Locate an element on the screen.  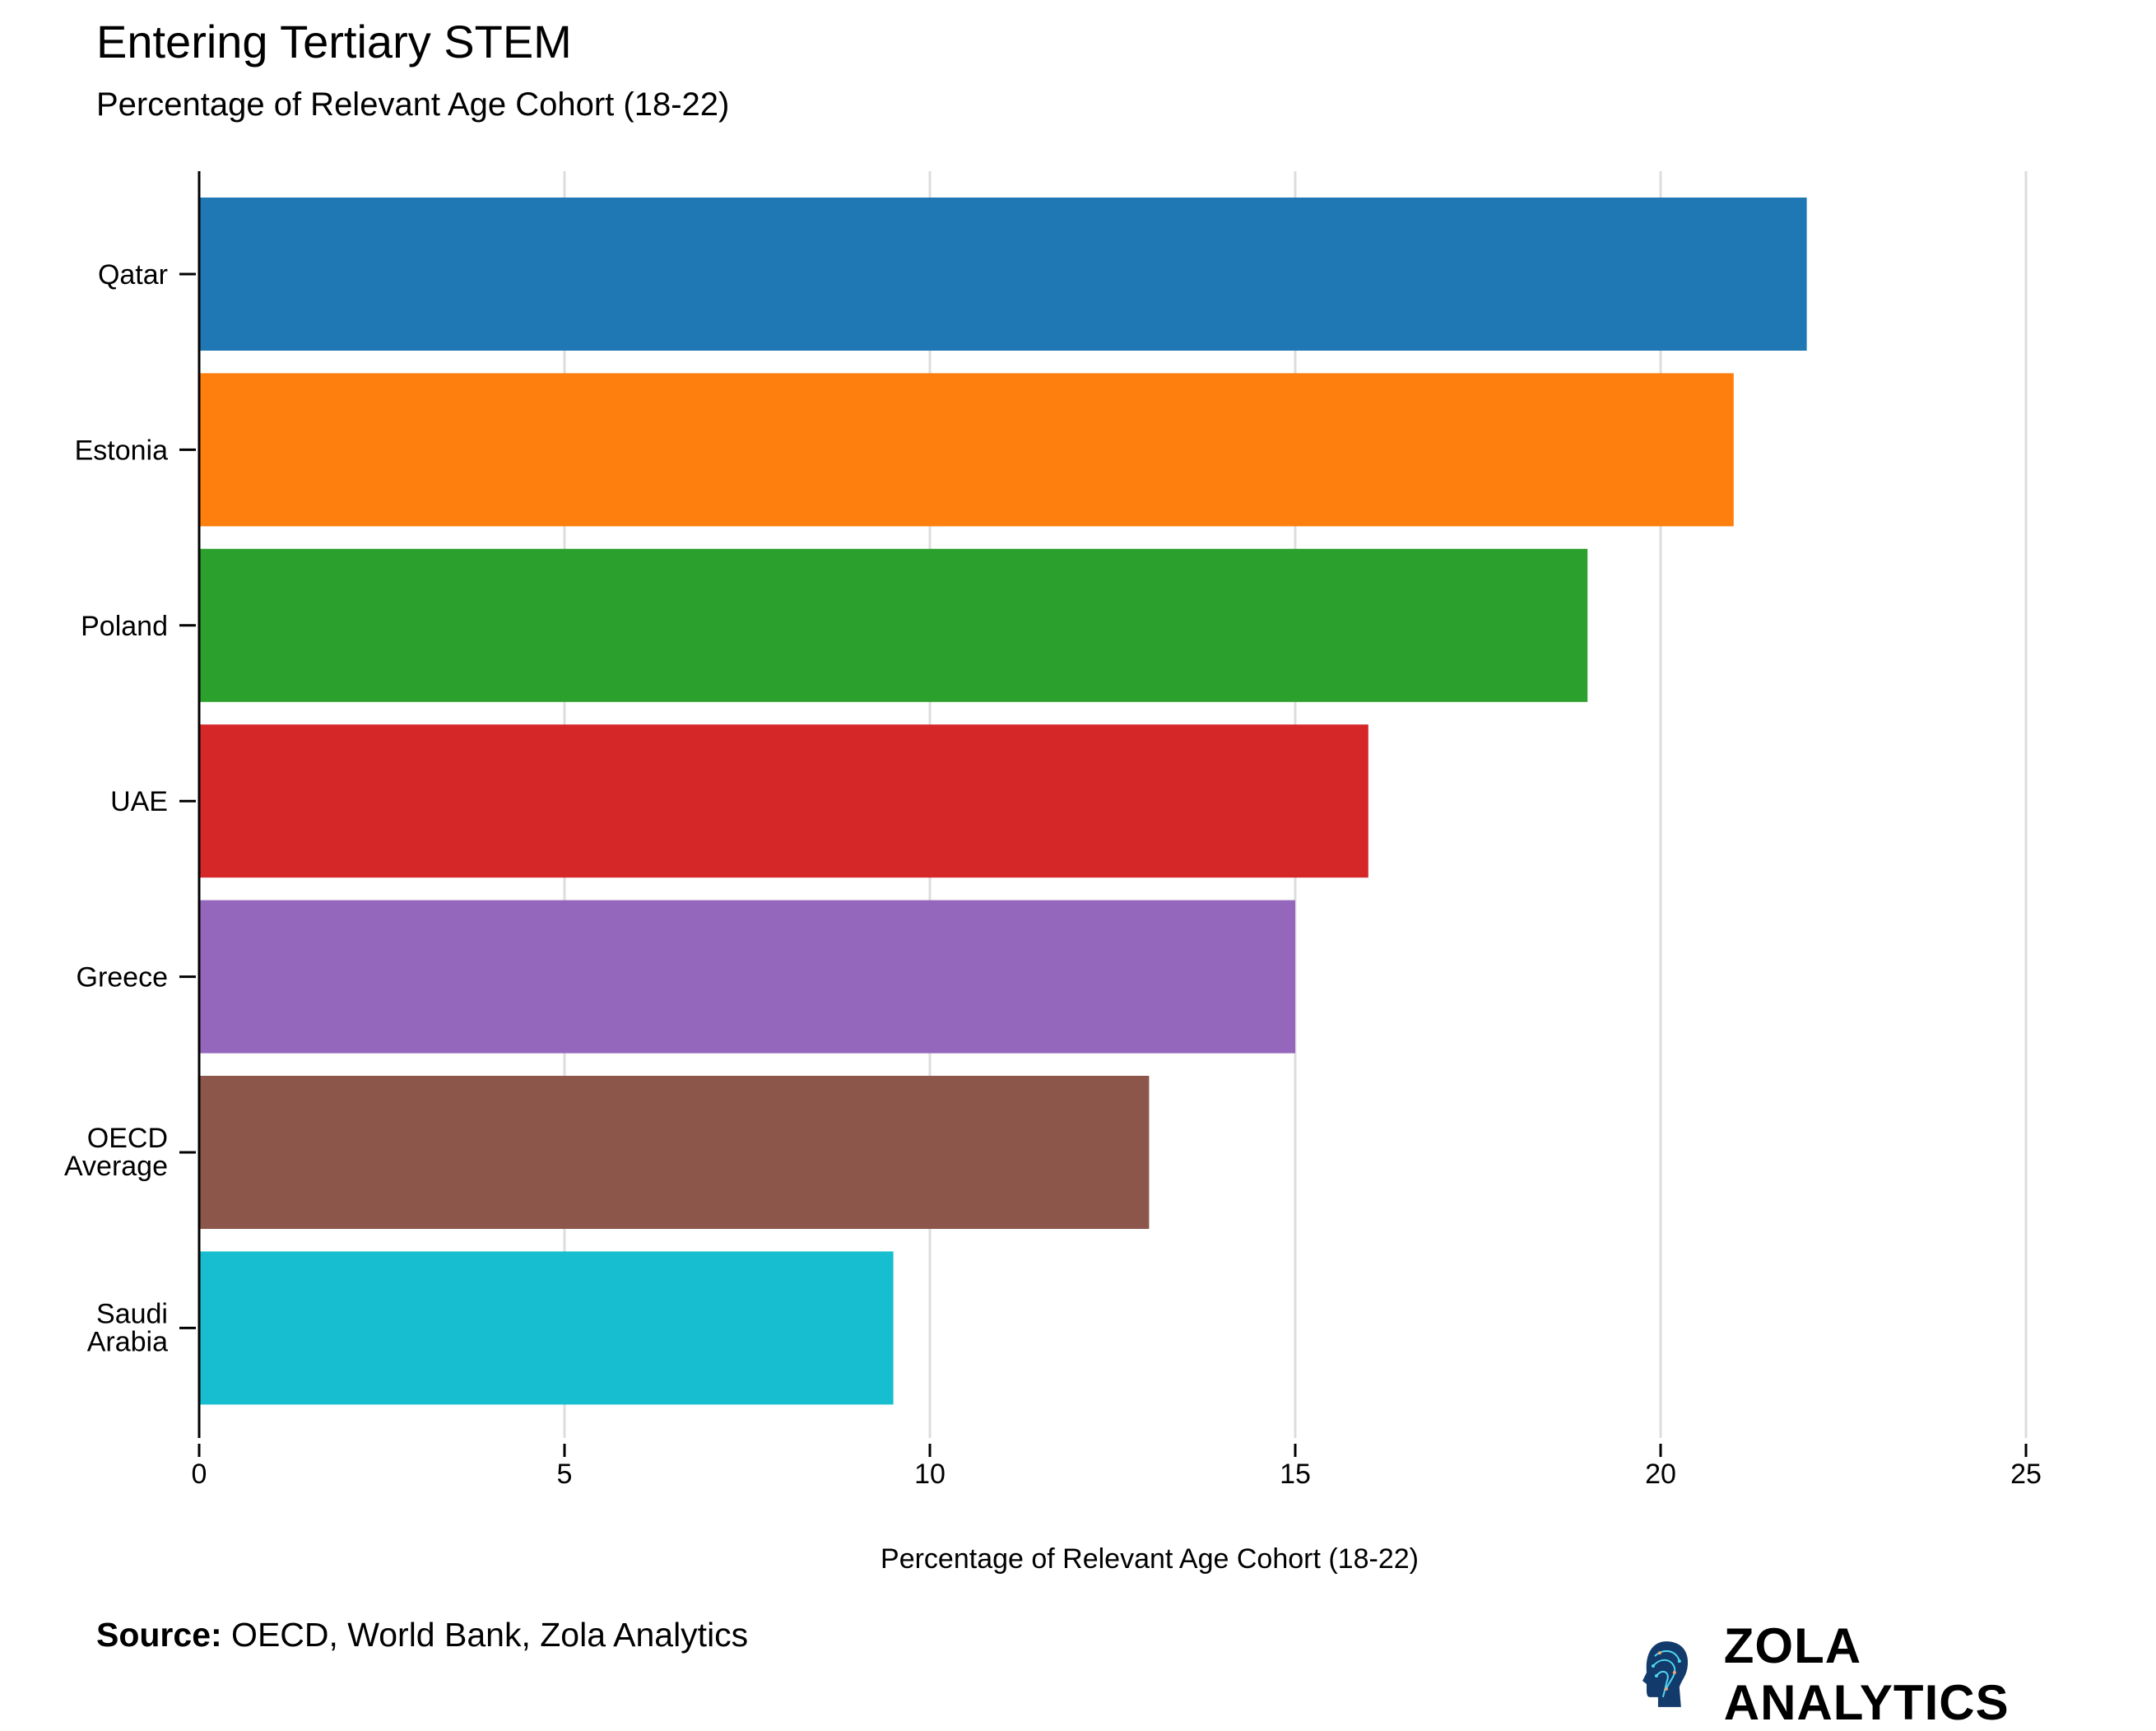
x-tick-label: 10 is located at coordinates (930, 1474).